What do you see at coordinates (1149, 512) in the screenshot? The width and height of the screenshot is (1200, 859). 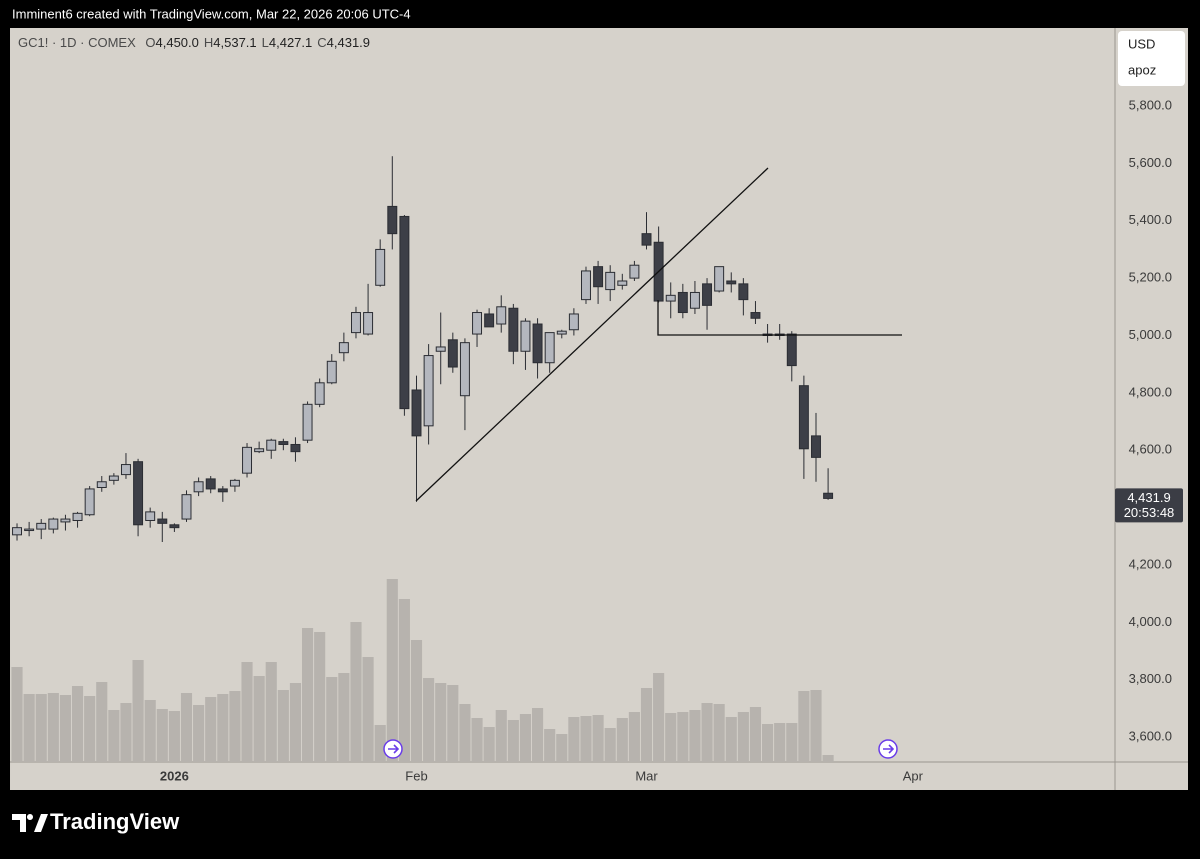 I see `countdown: 20:53:48` at bounding box center [1149, 512].